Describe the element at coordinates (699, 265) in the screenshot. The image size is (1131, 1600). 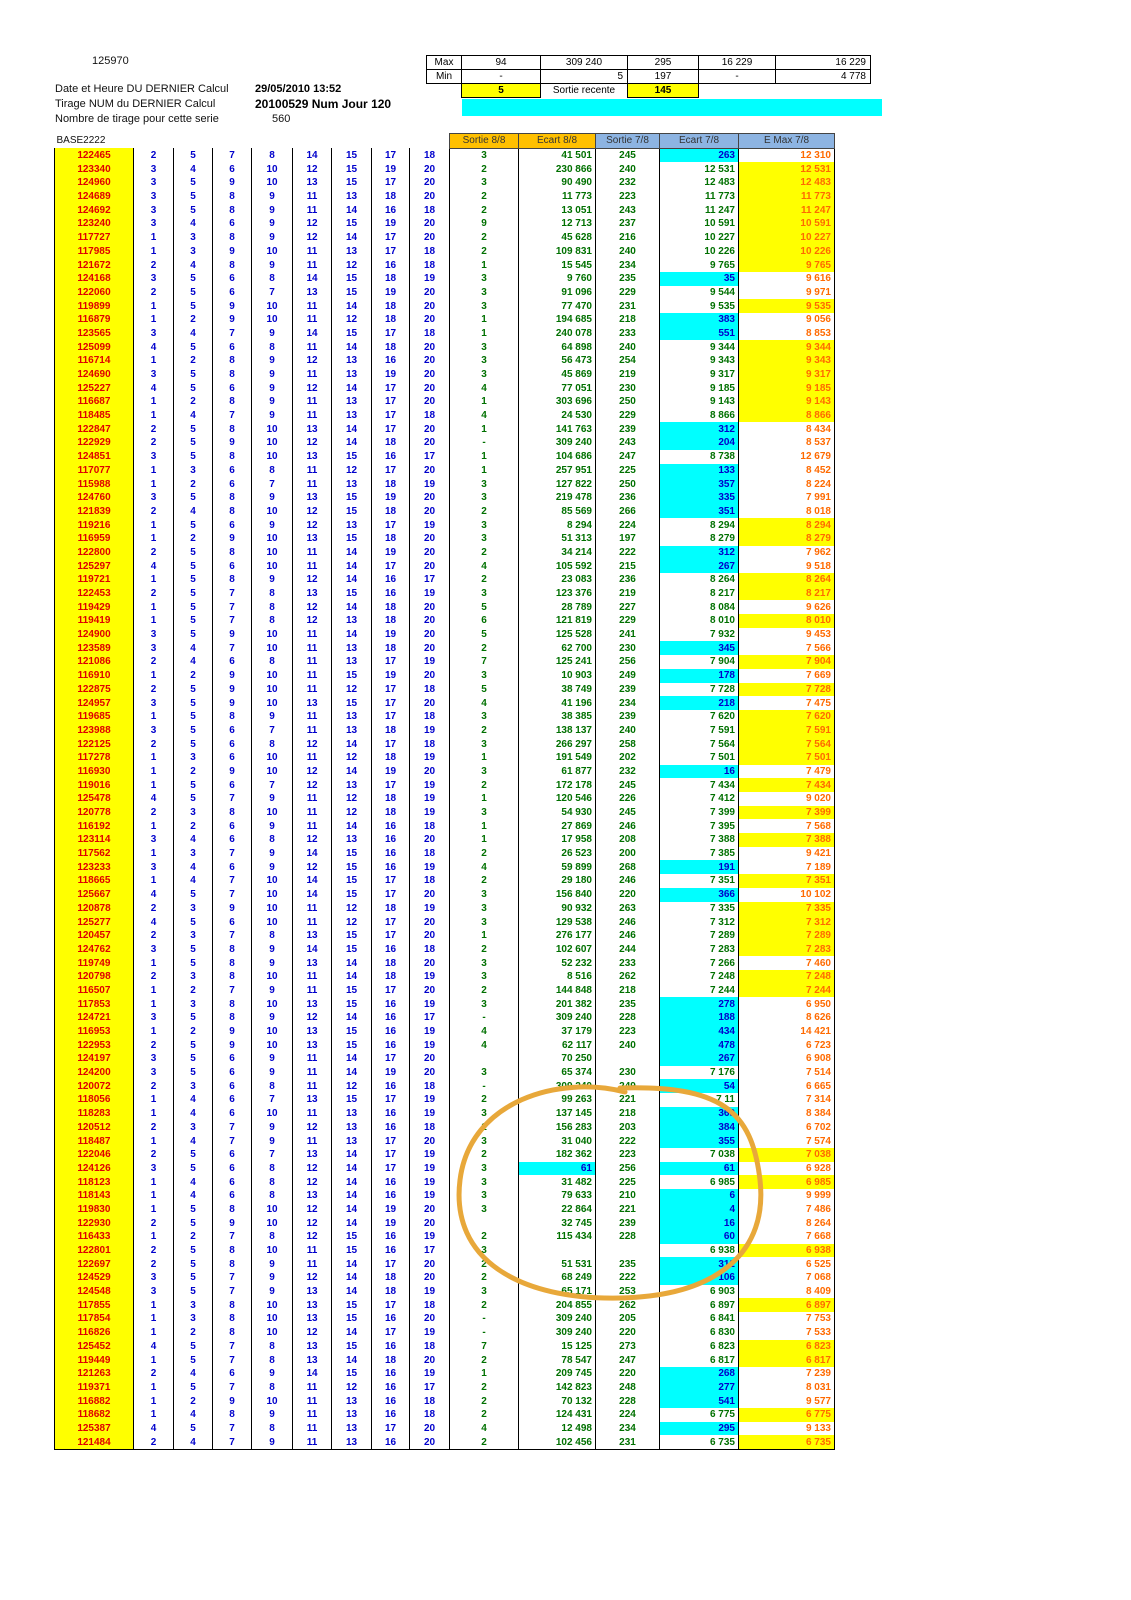
I see `ecart-7-8: 9 765` at that location.